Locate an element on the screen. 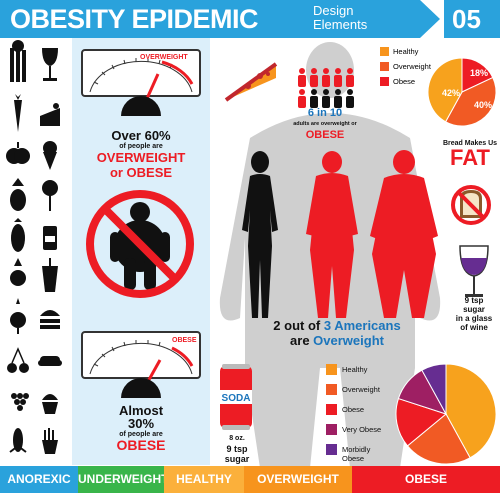  celery-icon is located at coordinates (18, 61).